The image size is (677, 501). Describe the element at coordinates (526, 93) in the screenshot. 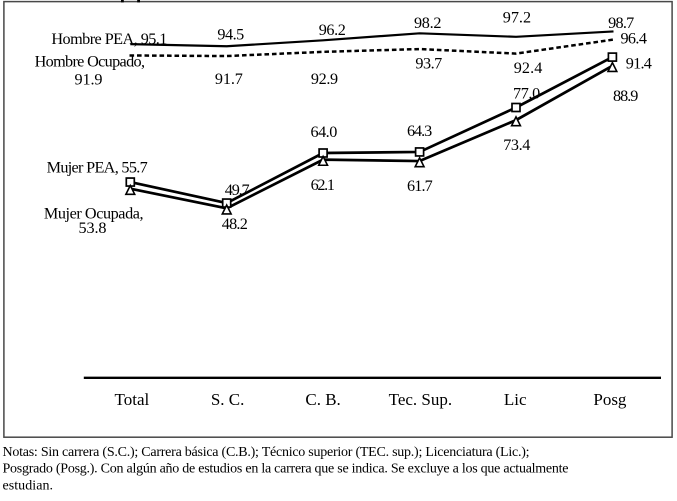

I see `svg-text: 77.0` at that location.